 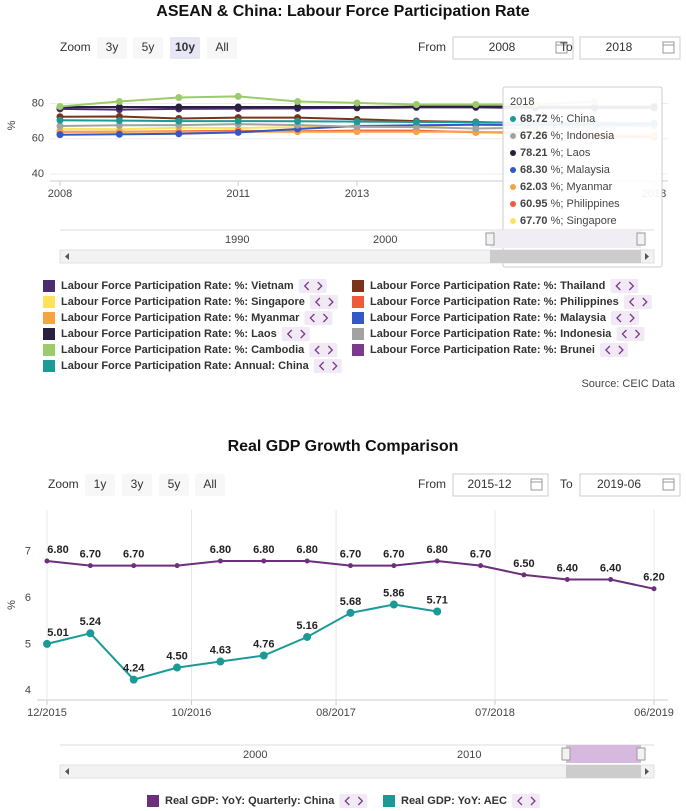 I want to click on range-label: To, so click(x=566, y=47).